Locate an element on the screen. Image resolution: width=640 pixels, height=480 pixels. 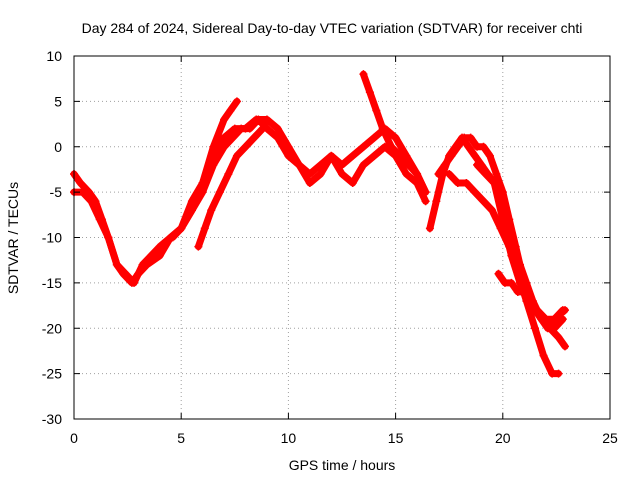
y-tick-label: -20 is located at coordinates (52, 328).